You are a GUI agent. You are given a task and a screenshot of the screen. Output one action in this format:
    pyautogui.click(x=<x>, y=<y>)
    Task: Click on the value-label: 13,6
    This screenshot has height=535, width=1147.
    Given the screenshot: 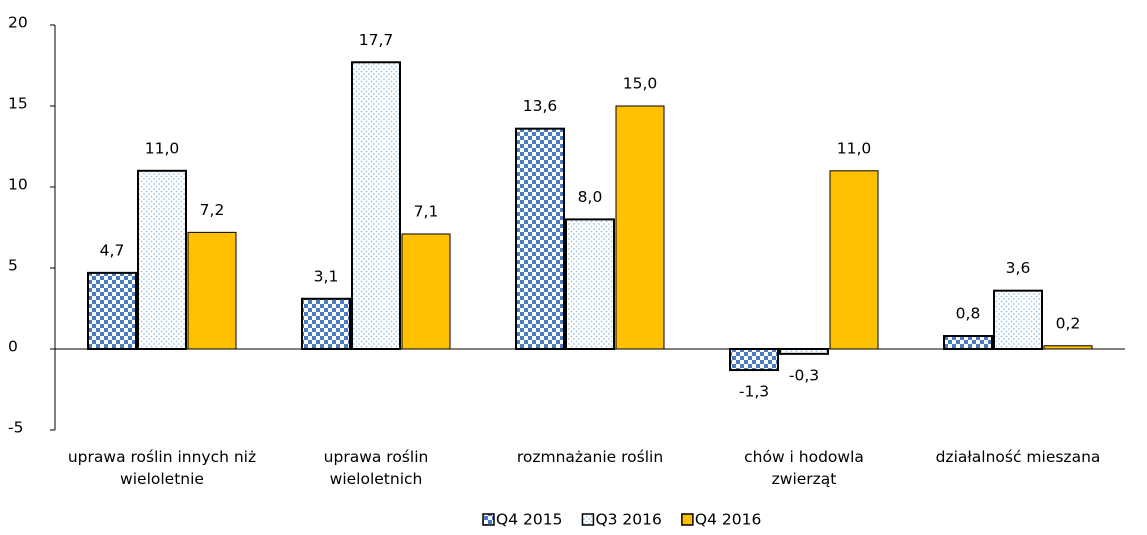 What is the action you would take?
    pyautogui.click(x=540, y=106)
    